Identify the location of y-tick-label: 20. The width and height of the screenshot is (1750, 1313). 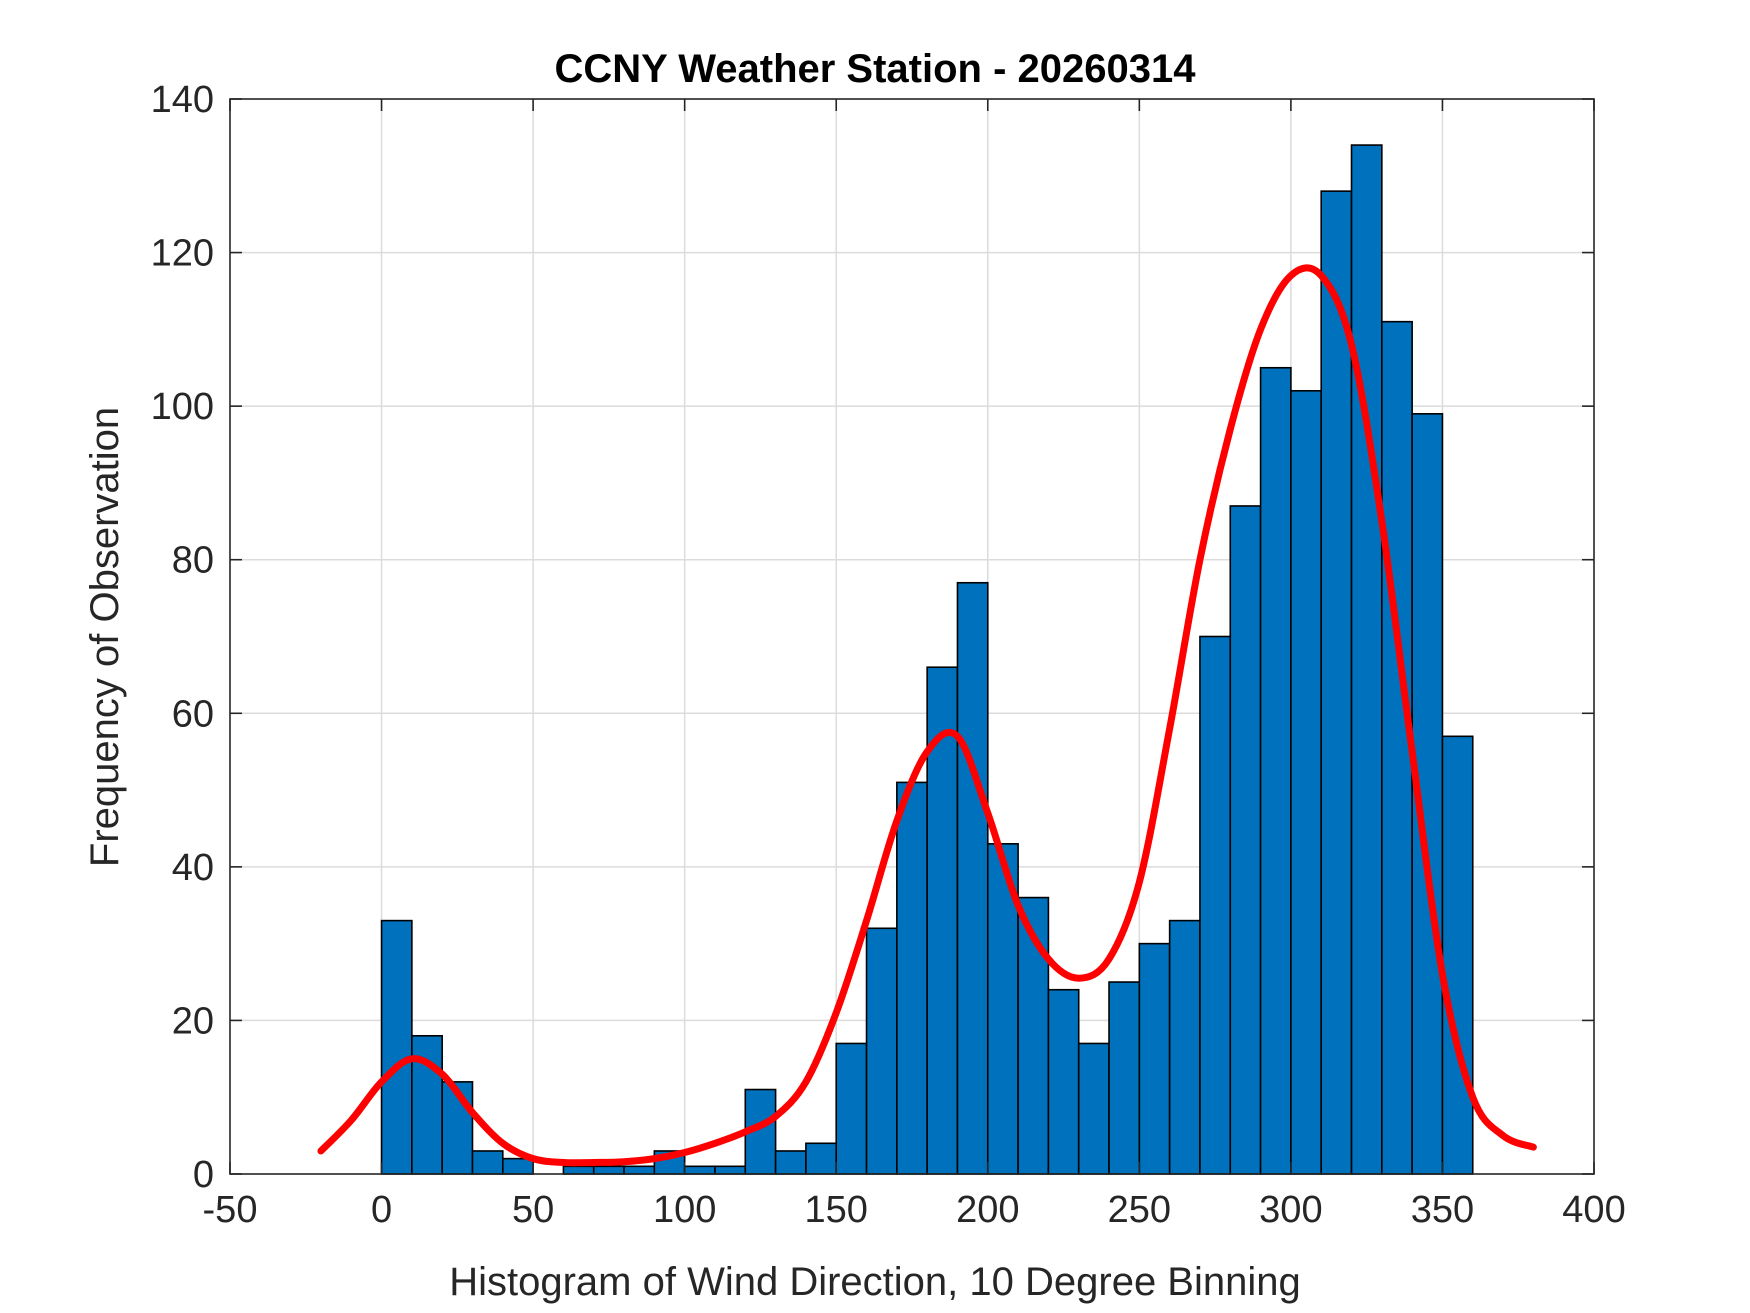
(193, 1021).